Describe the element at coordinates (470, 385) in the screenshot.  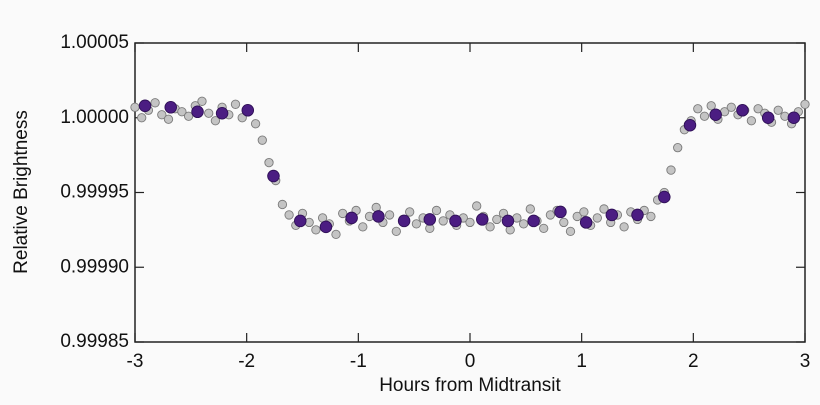
I see `x-axis-label: Hours from Midtransit` at that location.